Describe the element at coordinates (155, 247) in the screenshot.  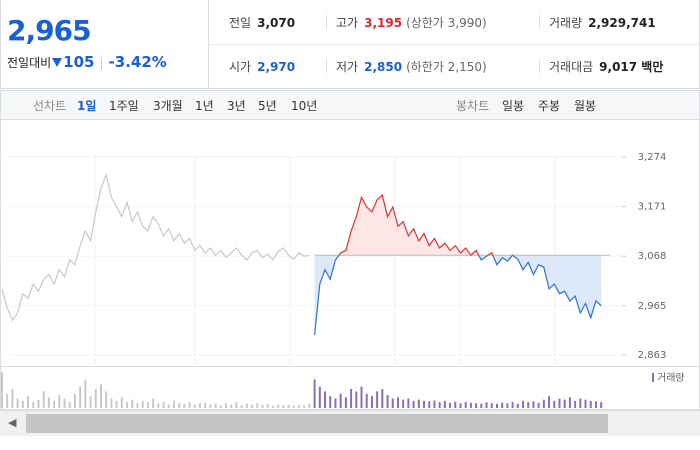
I see `price-line` at that location.